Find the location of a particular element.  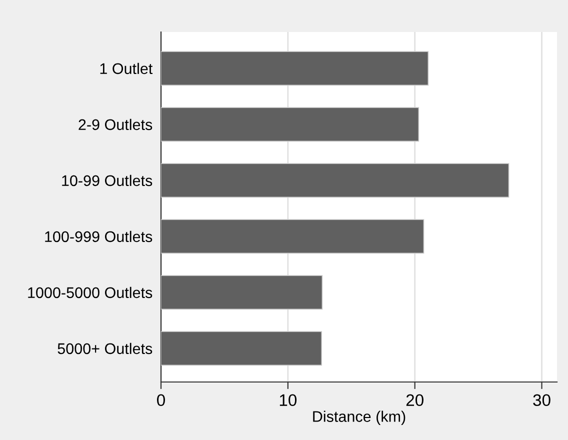

x-tick-label: 30 is located at coordinates (541, 400).